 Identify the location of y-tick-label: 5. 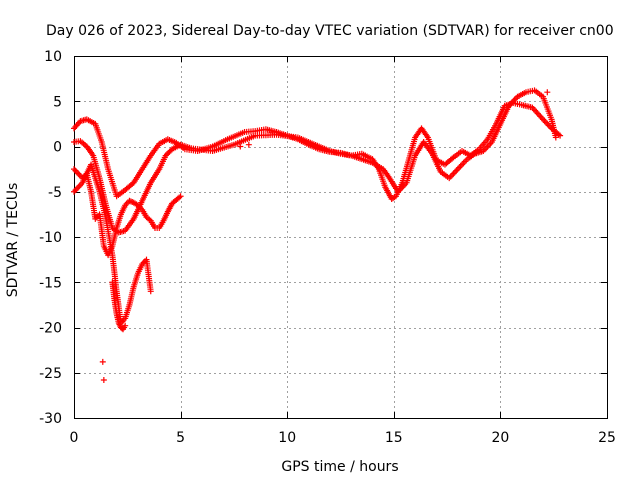
(57, 102).